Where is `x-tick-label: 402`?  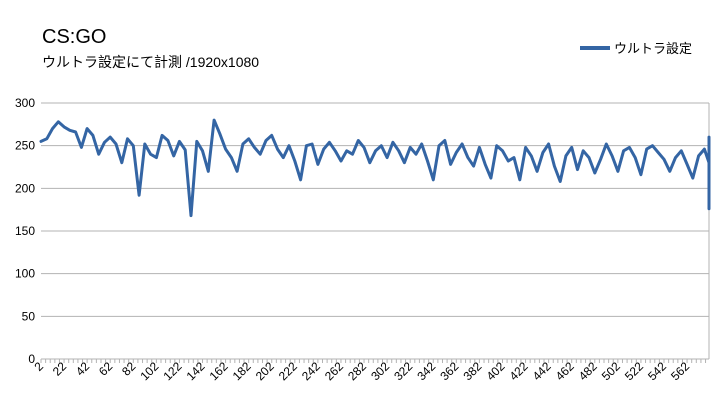 x-tick-label: 402 is located at coordinates (496, 371).